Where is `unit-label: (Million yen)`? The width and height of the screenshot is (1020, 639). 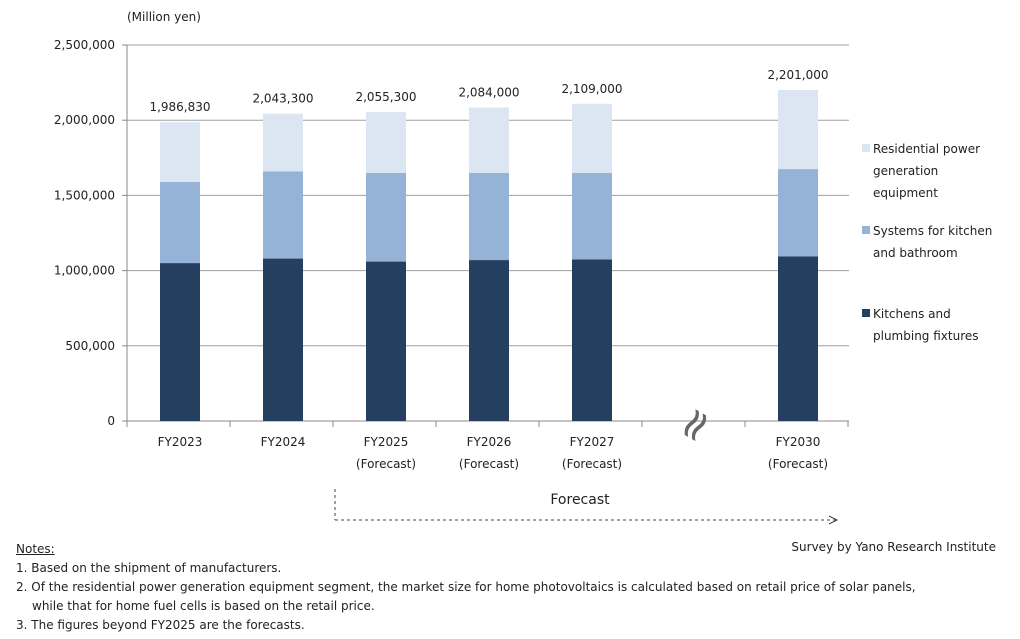
unit-label: (Million yen) is located at coordinates (164, 17).